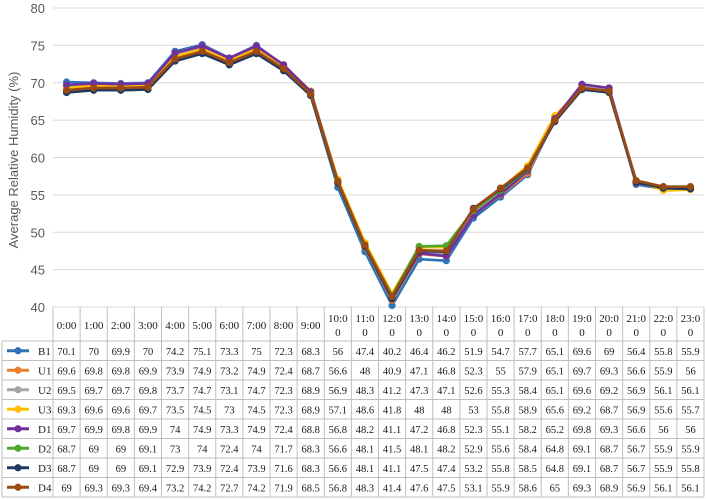 The image size is (706, 499). Describe the element at coordinates (311, 469) in the screenshot. I see `data-label: 68.3` at that location.